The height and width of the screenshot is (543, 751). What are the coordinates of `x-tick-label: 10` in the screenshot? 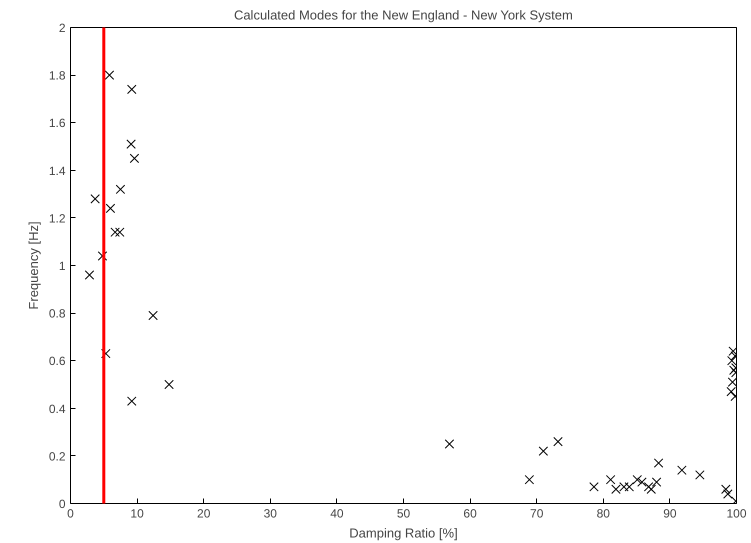 It's located at (137, 513).